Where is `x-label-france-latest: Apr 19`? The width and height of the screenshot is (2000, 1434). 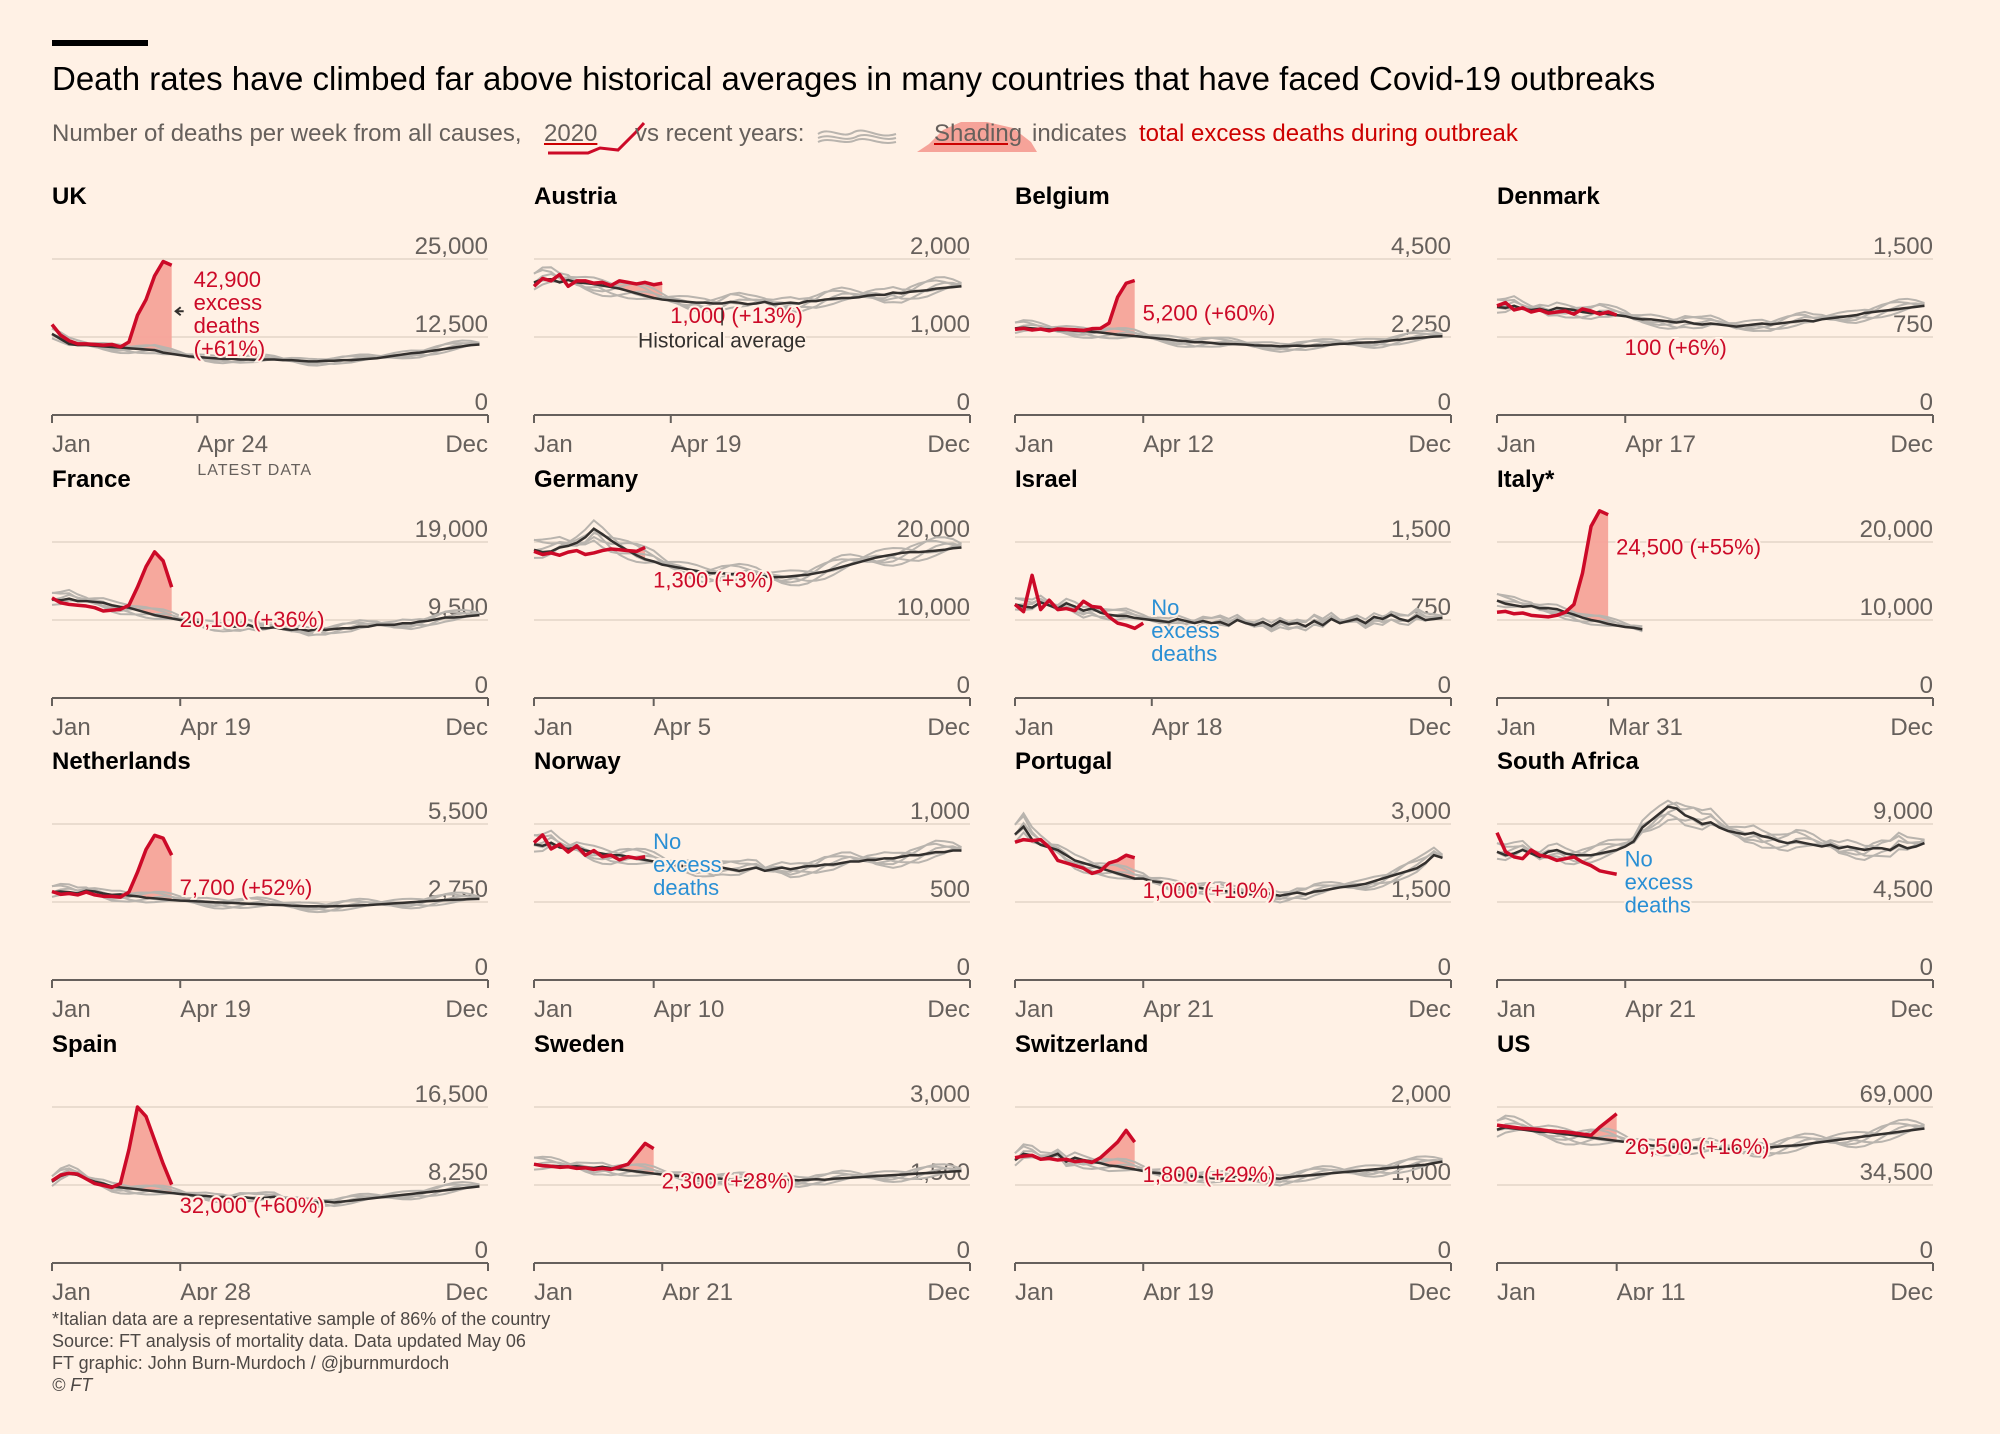
x-label-france-latest: Apr 19 is located at coordinates (215, 727).